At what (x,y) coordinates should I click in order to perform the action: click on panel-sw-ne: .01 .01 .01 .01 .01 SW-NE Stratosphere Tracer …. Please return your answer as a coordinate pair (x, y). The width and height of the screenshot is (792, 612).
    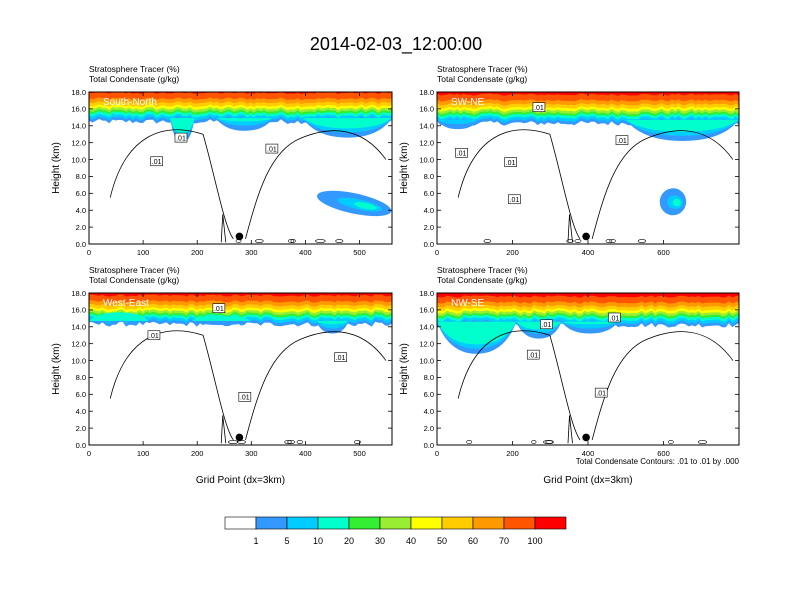
    Looking at the image, I should click on (569, 160).